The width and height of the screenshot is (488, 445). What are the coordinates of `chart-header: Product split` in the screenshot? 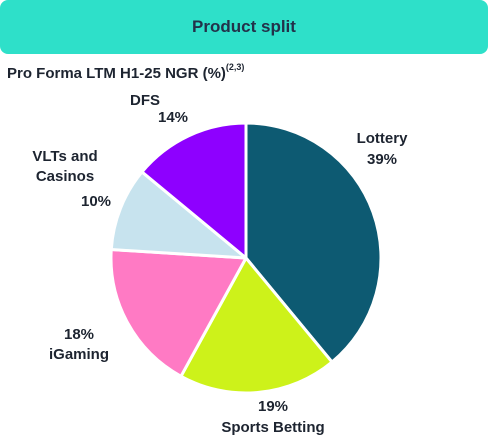 It's located at (244, 27).